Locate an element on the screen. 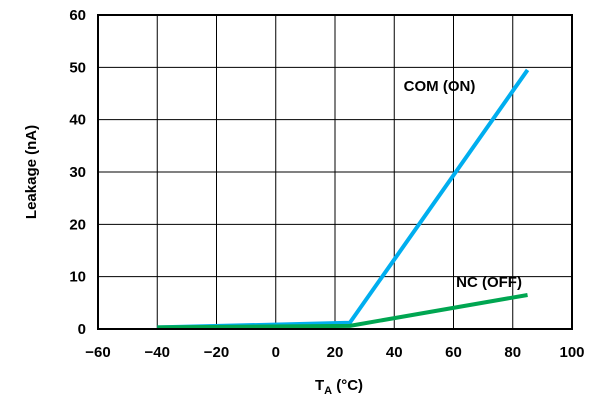 The width and height of the screenshot is (597, 402). x-tick-label: −60 is located at coordinates (97, 352).